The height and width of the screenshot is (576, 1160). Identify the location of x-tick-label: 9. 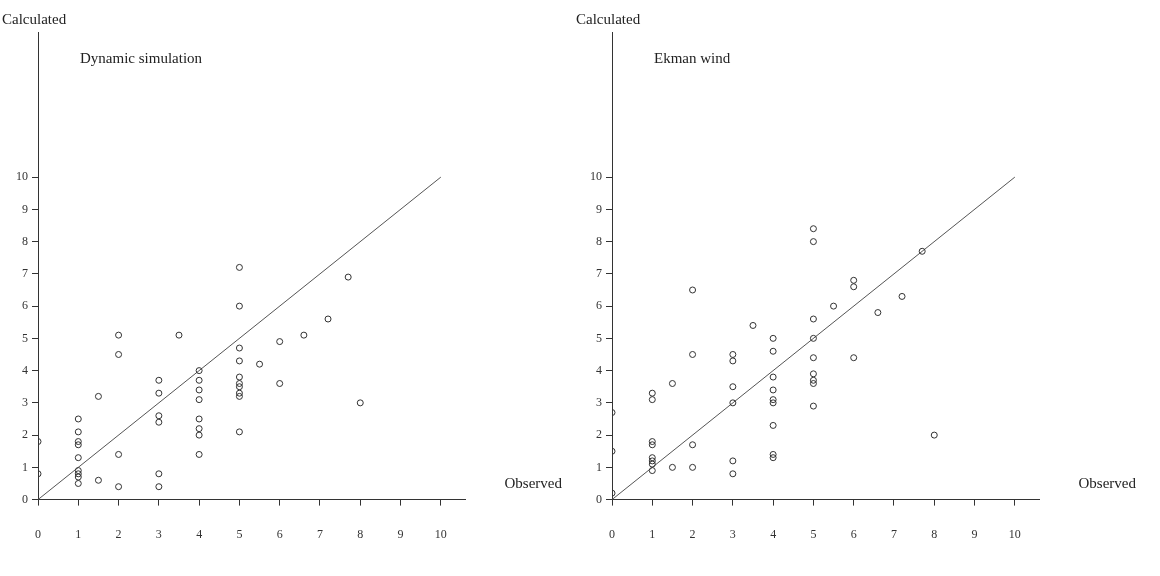
(974, 533).